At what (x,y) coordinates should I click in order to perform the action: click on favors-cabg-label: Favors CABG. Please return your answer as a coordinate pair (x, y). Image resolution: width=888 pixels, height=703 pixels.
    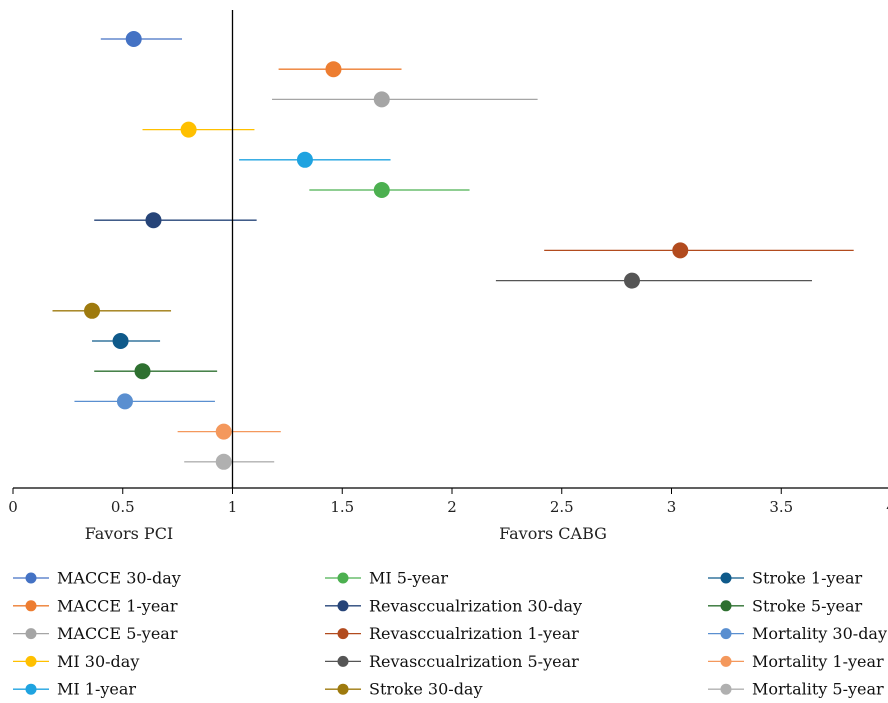
    Looking at the image, I should click on (553, 533).